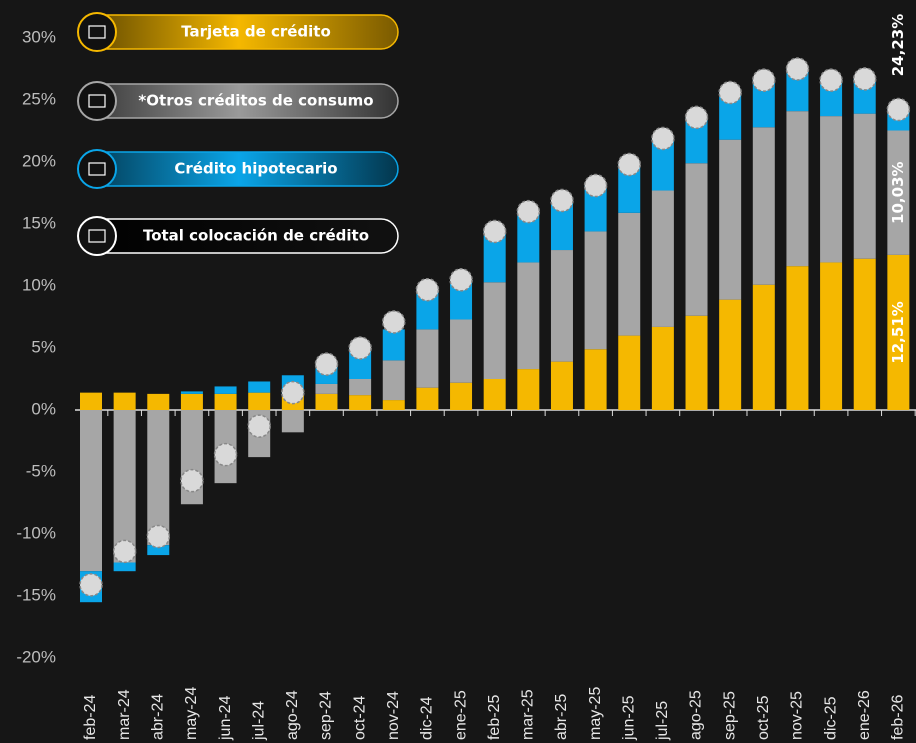  What do you see at coordinates (460, 715) in the screenshot?
I see `x-tick-label: ene-25` at bounding box center [460, 715].